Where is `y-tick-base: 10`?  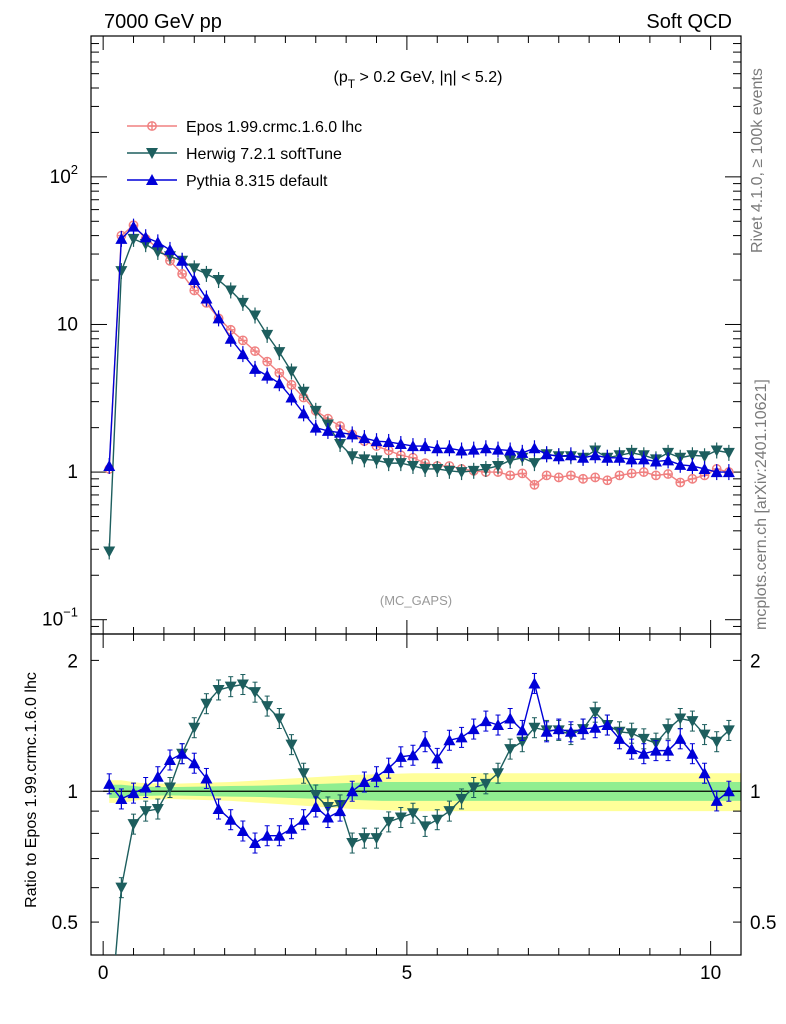 y-tick-base: 10 is located at coordinates (60, 177).